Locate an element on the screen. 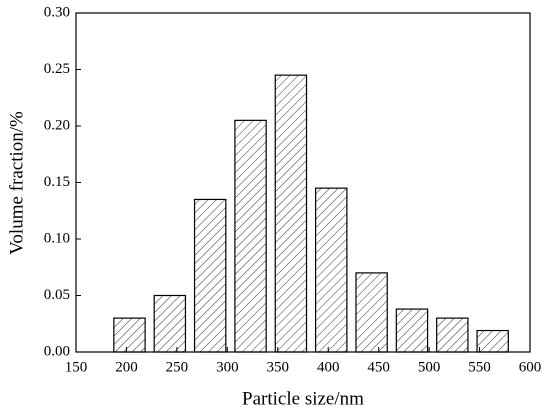  x-tick-label: 350 is located at coordinates (278, 367).